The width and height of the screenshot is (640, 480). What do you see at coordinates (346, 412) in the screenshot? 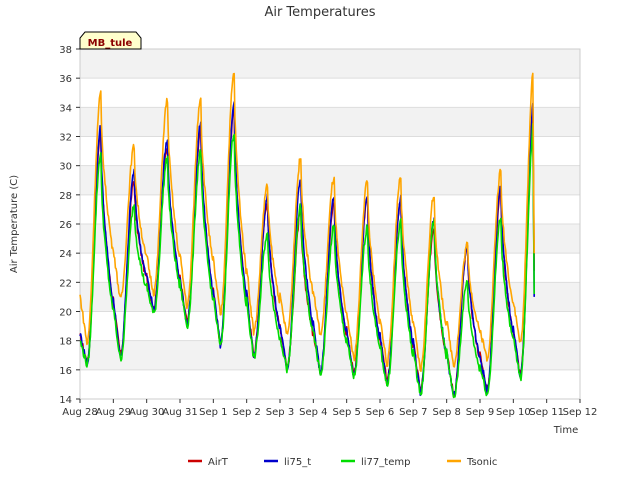
I see `x-tick-label: Sep 5` at bounding box center [346, 412].